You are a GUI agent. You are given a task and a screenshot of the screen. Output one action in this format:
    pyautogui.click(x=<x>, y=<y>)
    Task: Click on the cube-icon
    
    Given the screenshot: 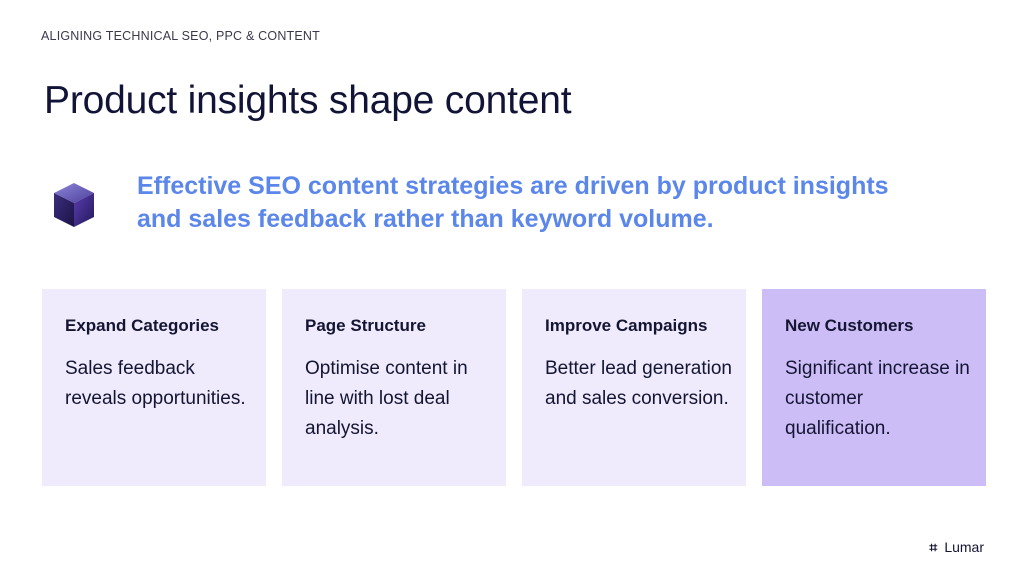 What is the action you would take?
    pyautogui.click(x=74, y=205)
    